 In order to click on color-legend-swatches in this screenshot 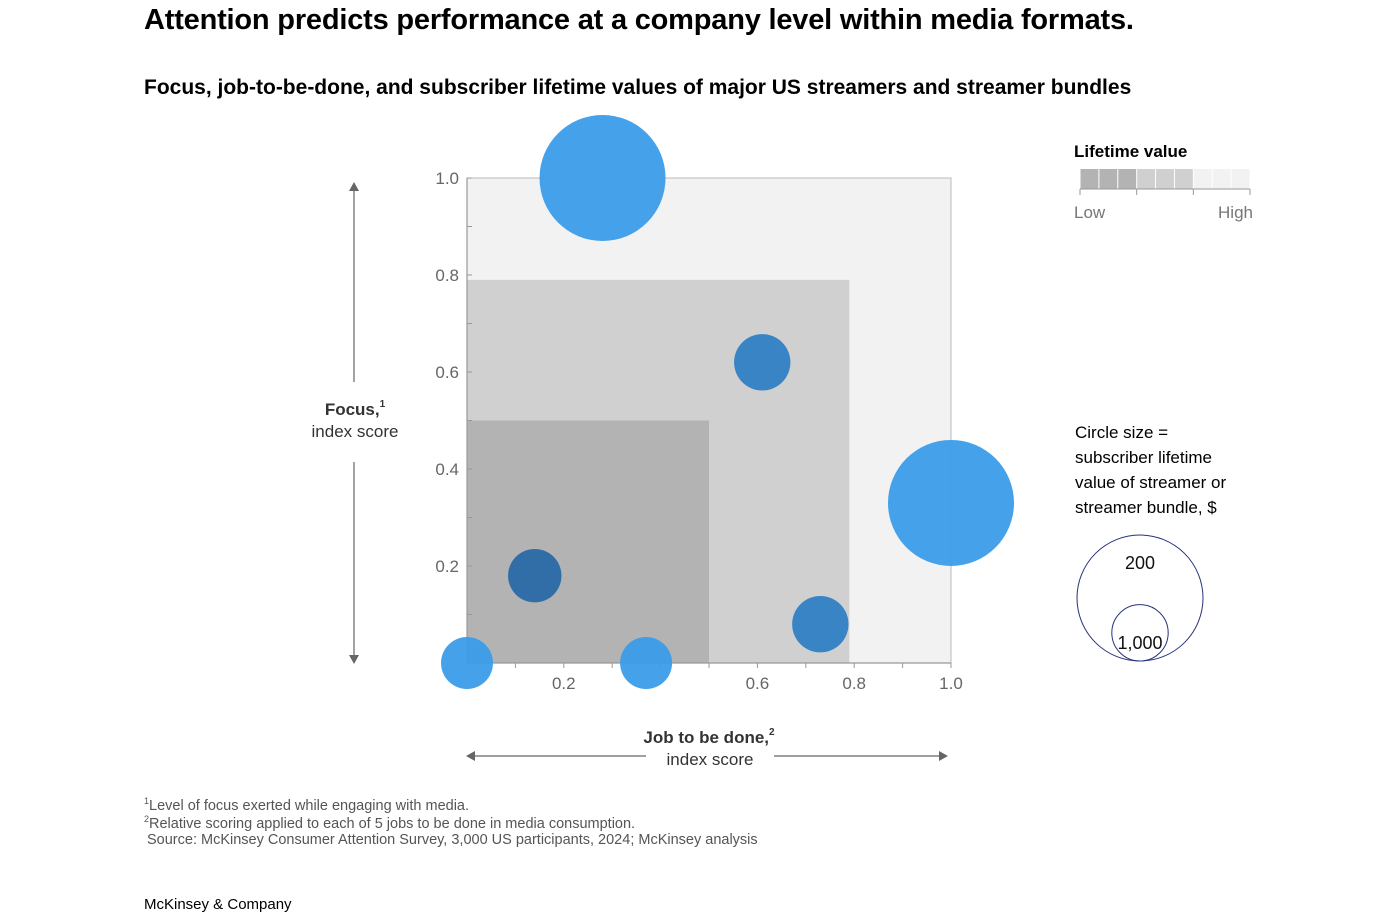, I will do `click(1165, 182)`.